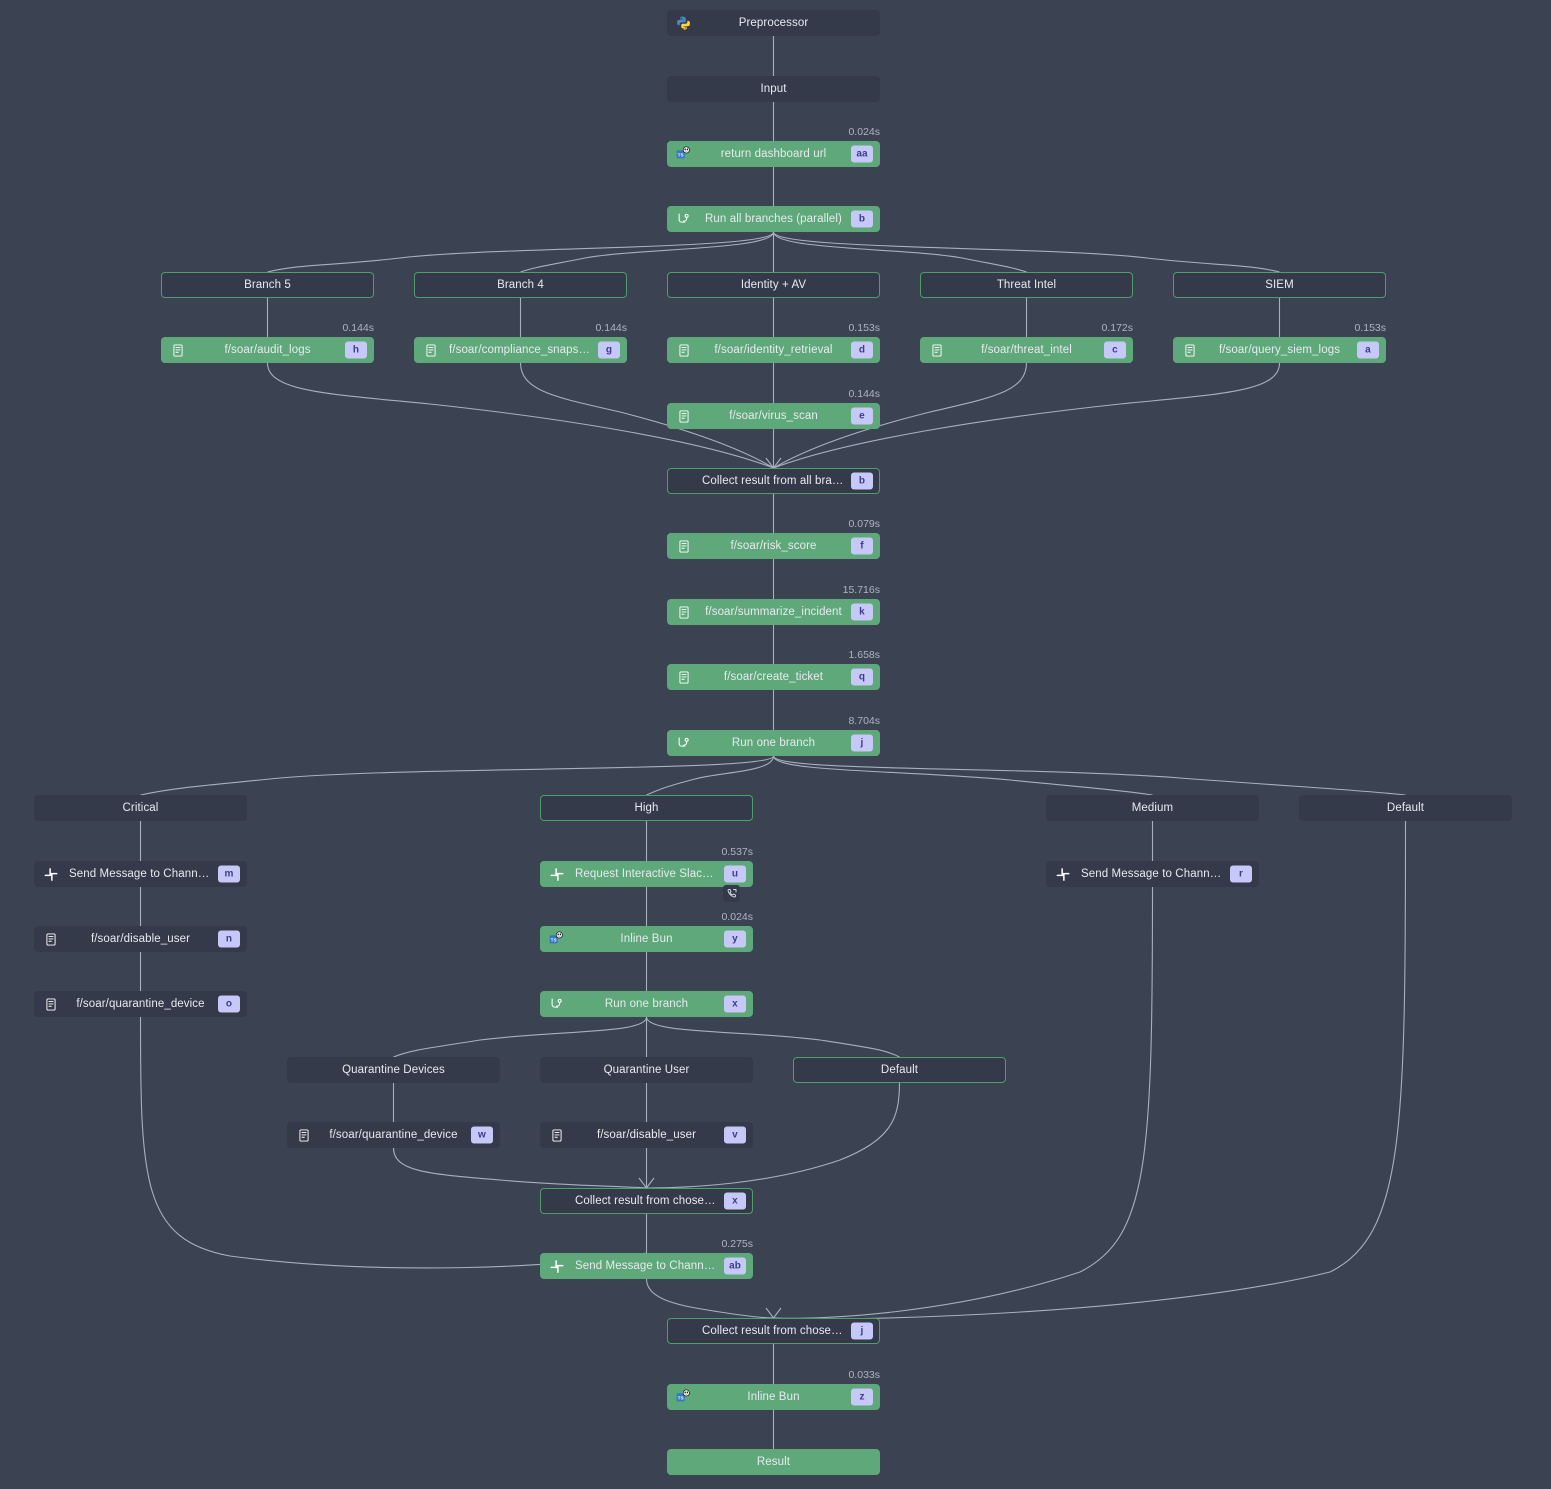 The height and width of the screenshot is (1489, 1551). What do you see at coordinates (229, 939) in the screenshot?
I see `node-id-badge: n` at bounding box center [229, 939].